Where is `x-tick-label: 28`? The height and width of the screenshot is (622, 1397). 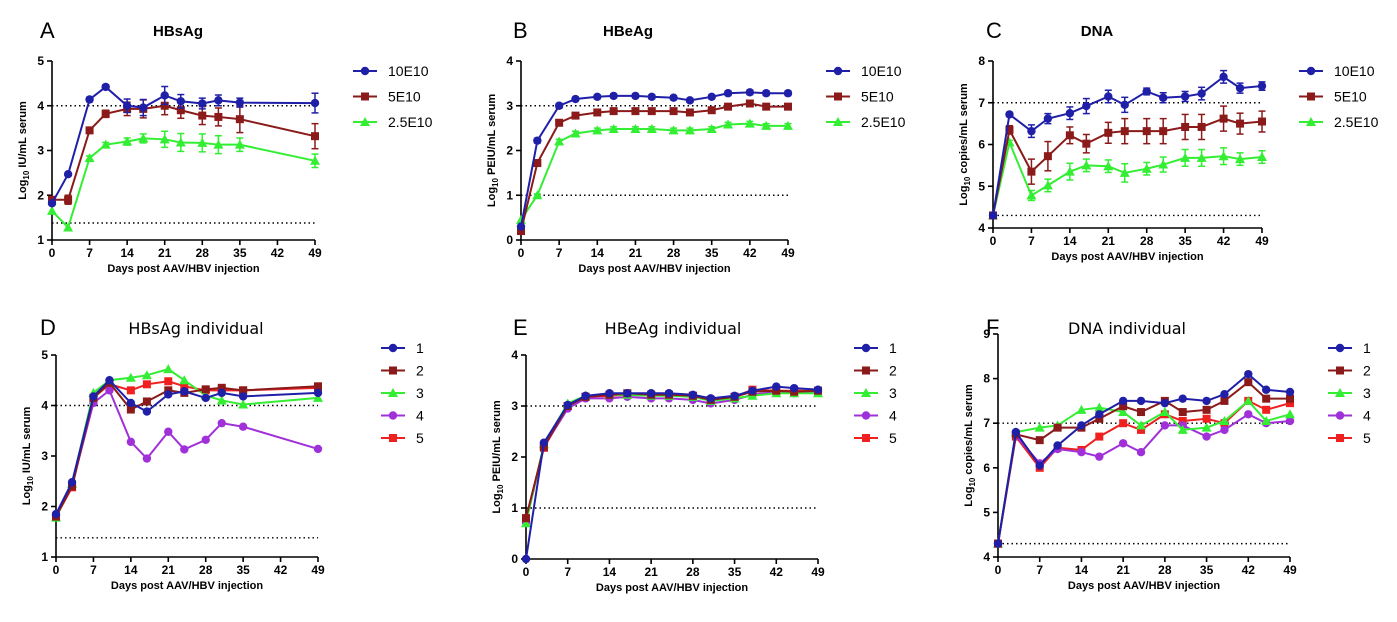 x-tick-label: 28 is located at coordinates (1147, 241).